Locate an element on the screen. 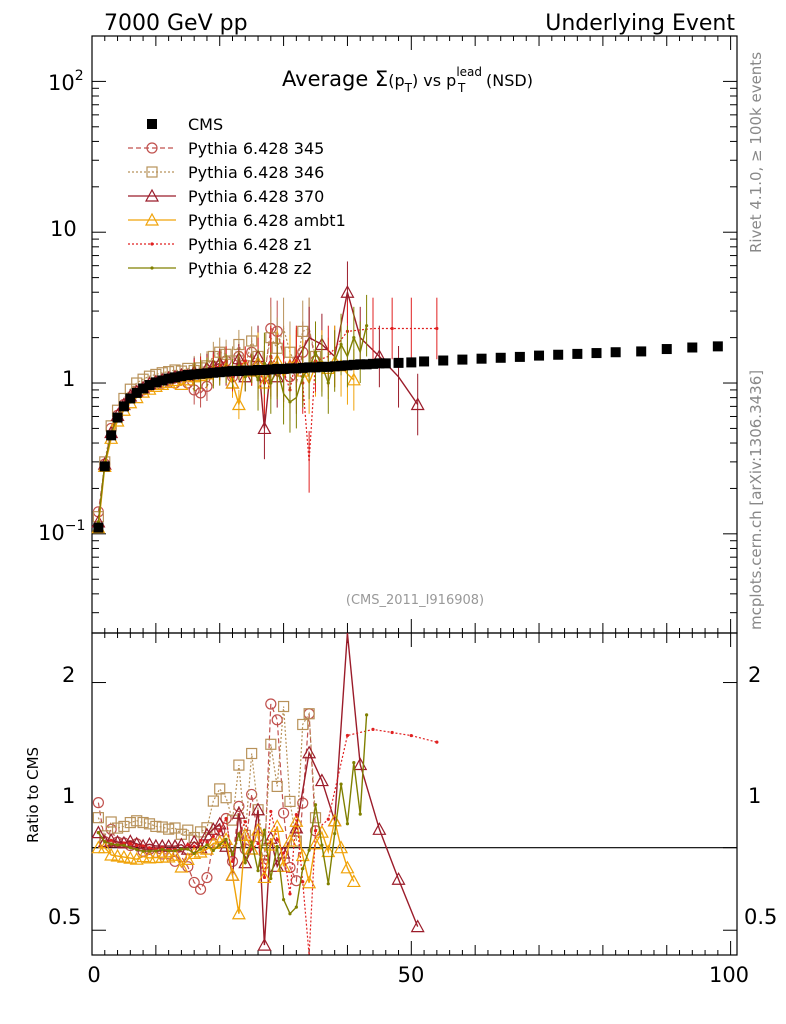 Image resolution: width=786 pixels, height=1024 pixels. y-tick-label-10: 10 is located at coordinates (63, 229).